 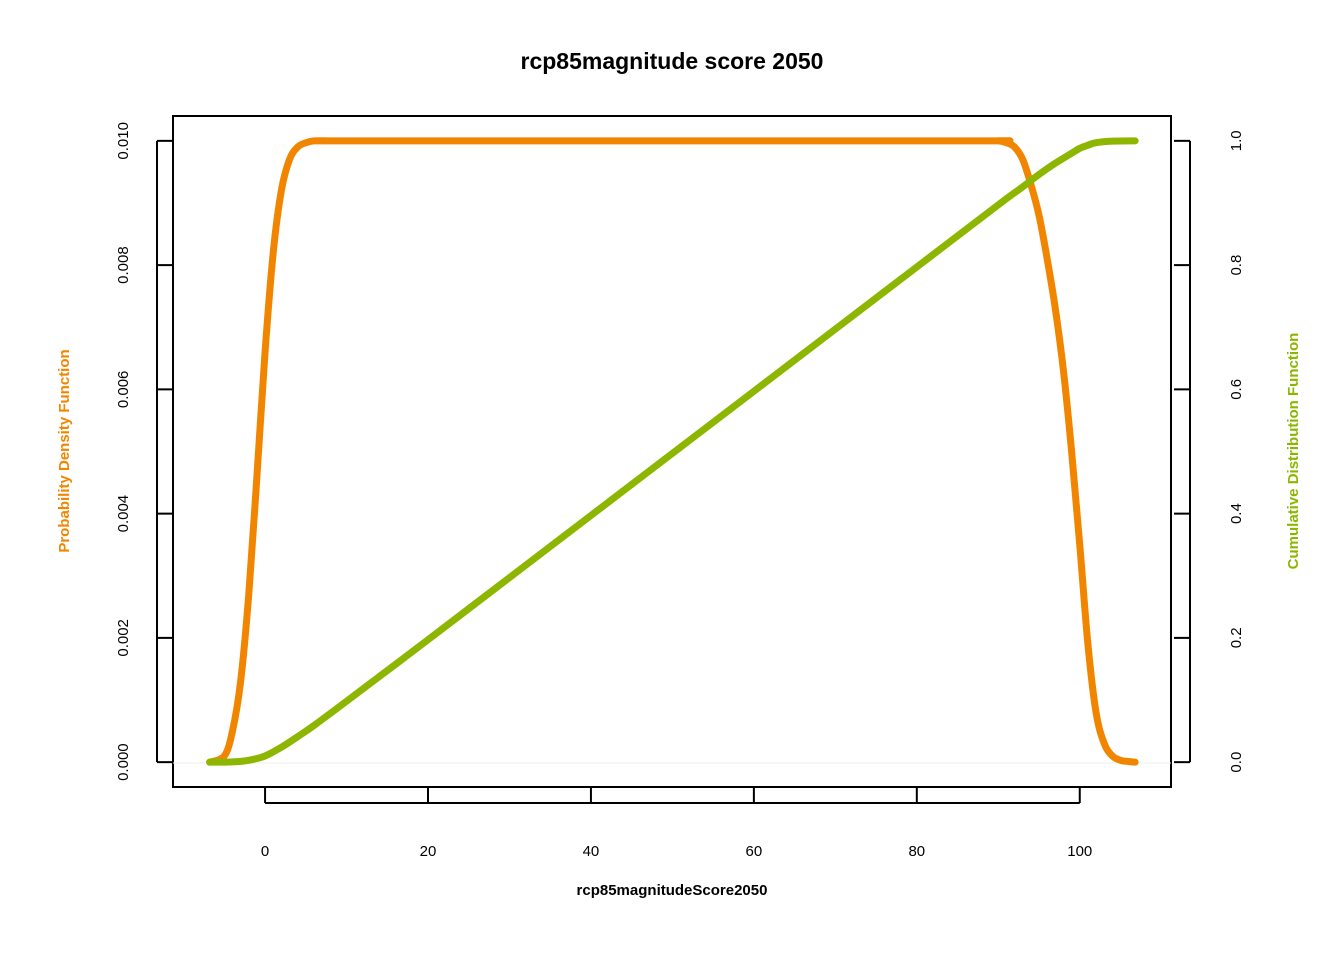 What do you see at coordinates (123, 514) in the screenshot?
I see `y-left-tick-label: 0.004` at bounding box center [123, 514].